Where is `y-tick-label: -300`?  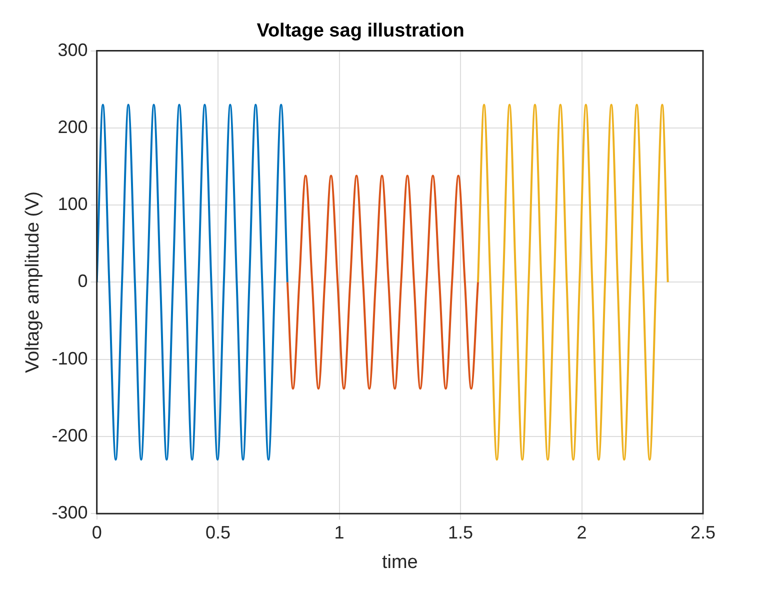
y-tick-label: -300 is located at coordinates (70, 512).